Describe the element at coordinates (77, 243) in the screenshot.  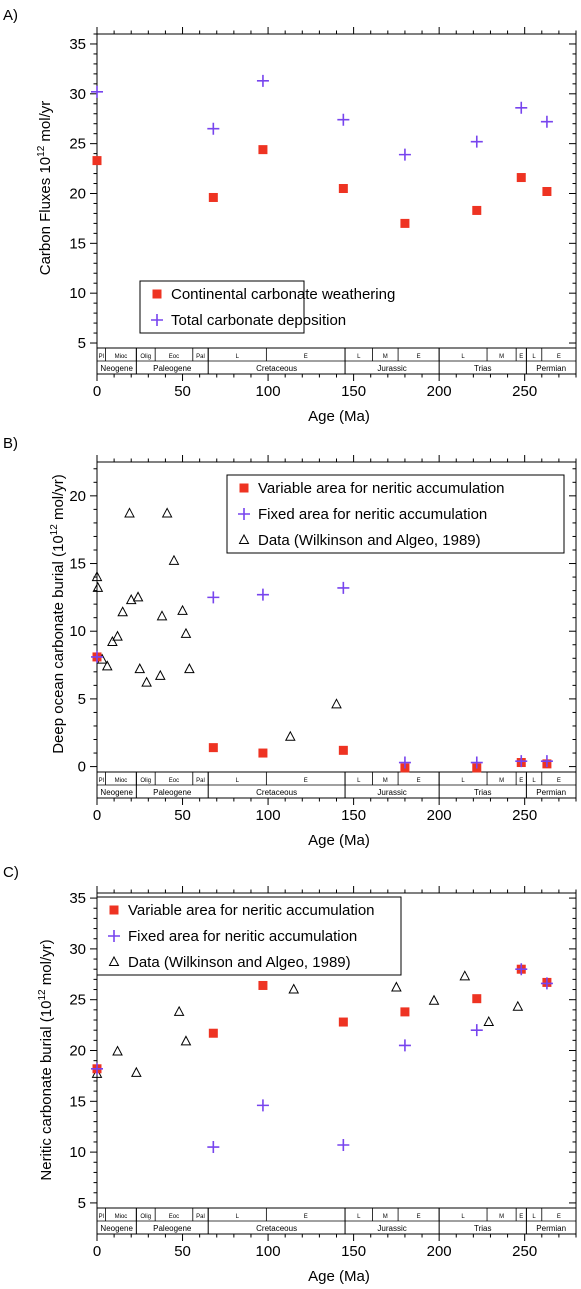
I see `y-tick-label: 15` at that location.